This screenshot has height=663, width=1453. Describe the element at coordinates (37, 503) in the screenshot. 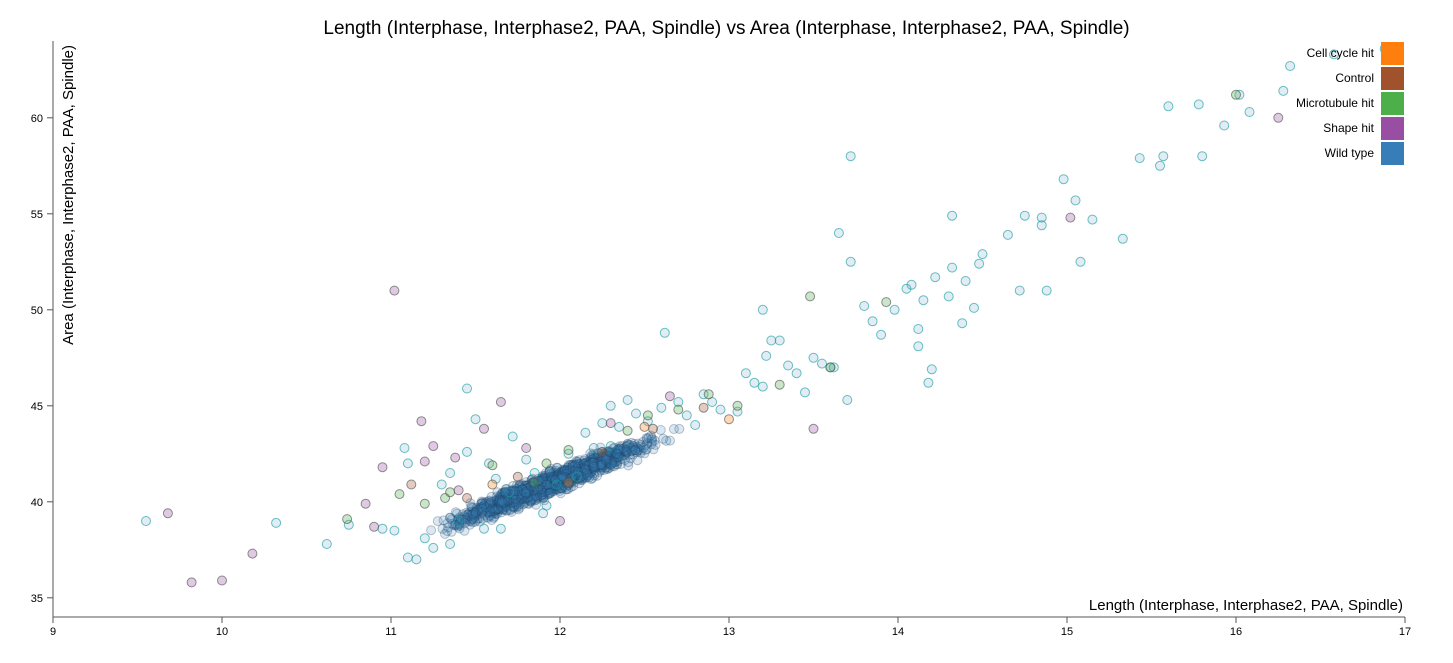

I see `y-tick-label: 40` at that location.